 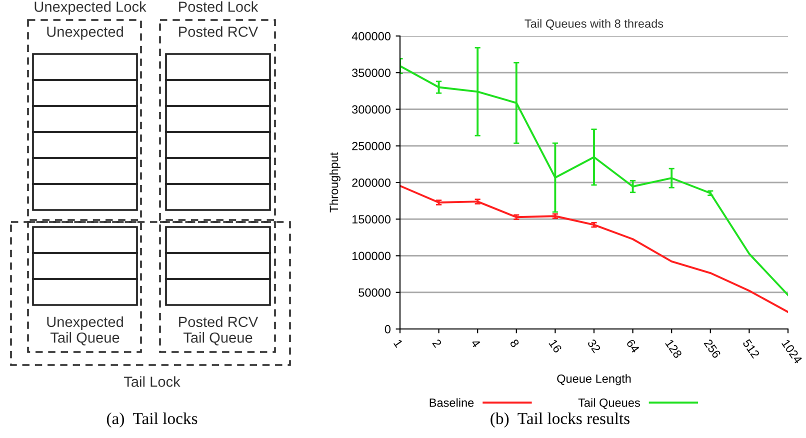 What do you see at coordinates (609, 404) in the screenshot?
I see `legend-label: Tail Queues` at bounding box center [609, 404].